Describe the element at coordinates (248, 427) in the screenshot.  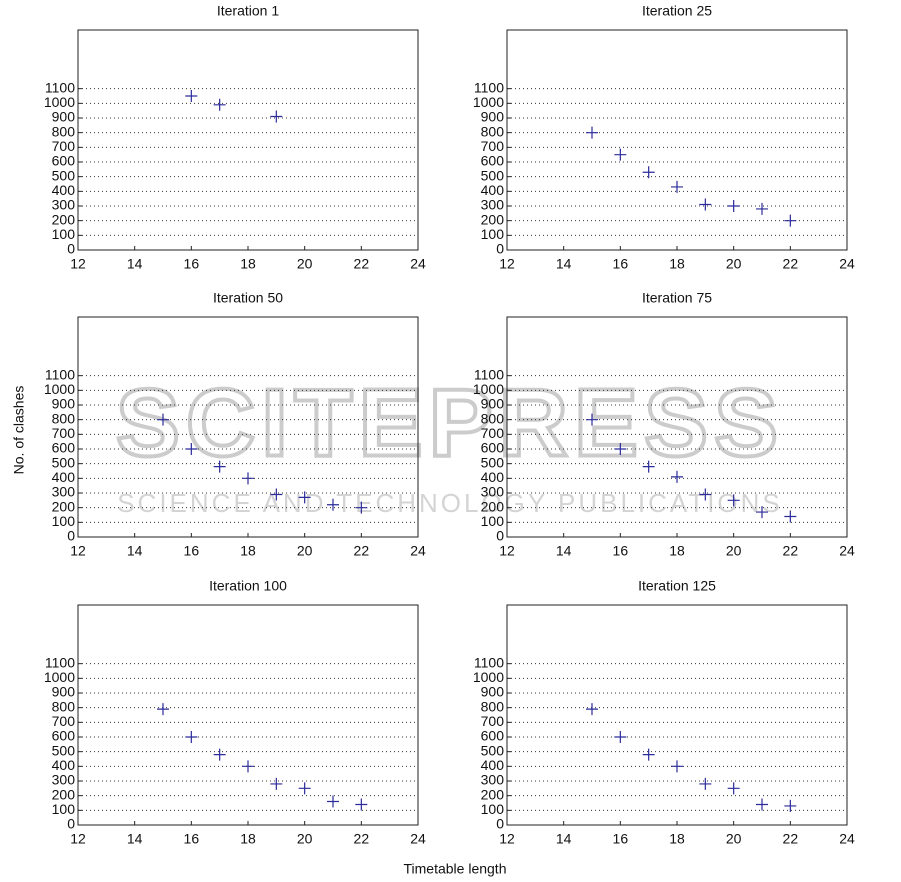
I see `plot-frame` at that location.